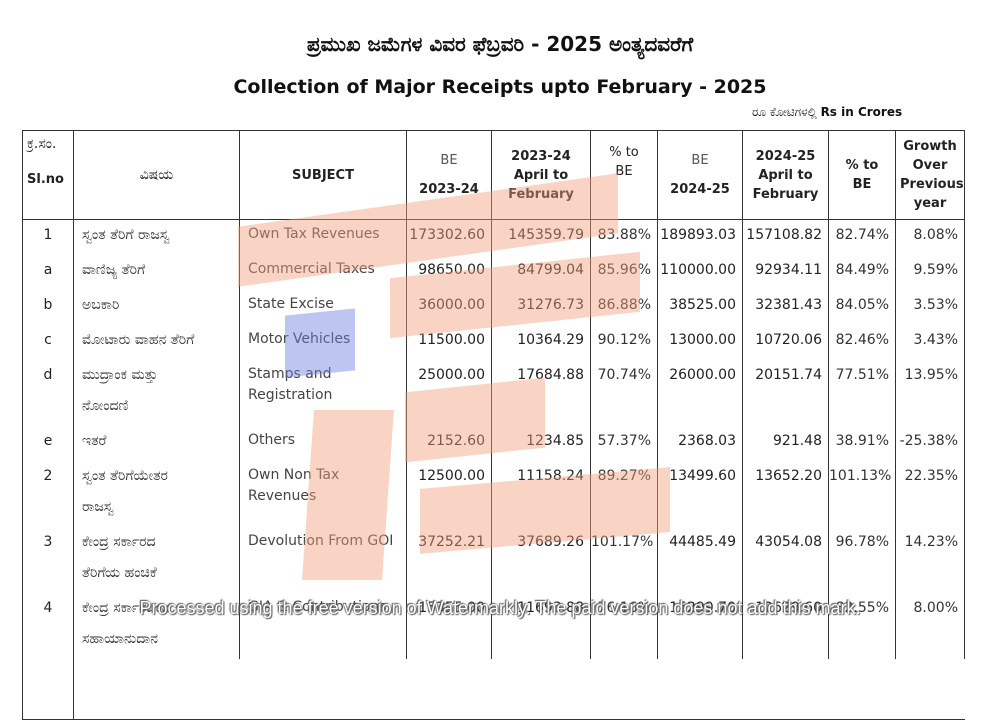 The height and width of the screenshot is (720, 1000). What do you see at coordinates (930, 237) in the screenshot?
I see `row-growth: 8.08%` at bounding box center [930, 237].